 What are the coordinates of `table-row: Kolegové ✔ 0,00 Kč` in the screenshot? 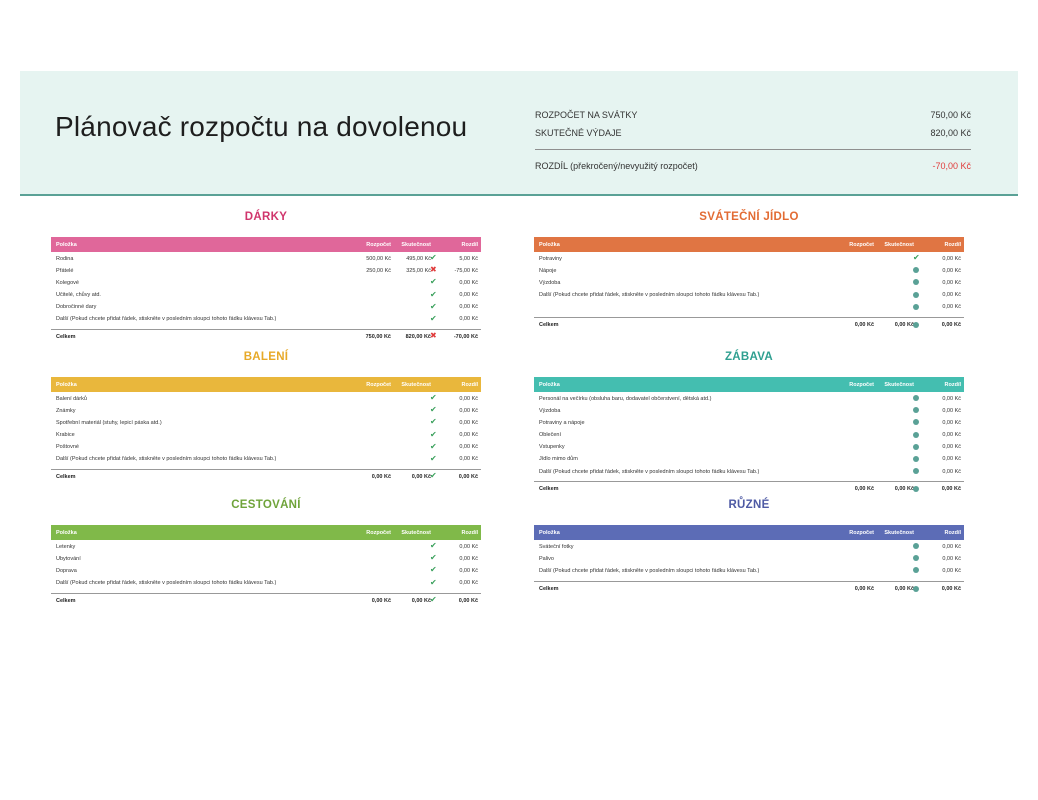 It's located at (266, 282).